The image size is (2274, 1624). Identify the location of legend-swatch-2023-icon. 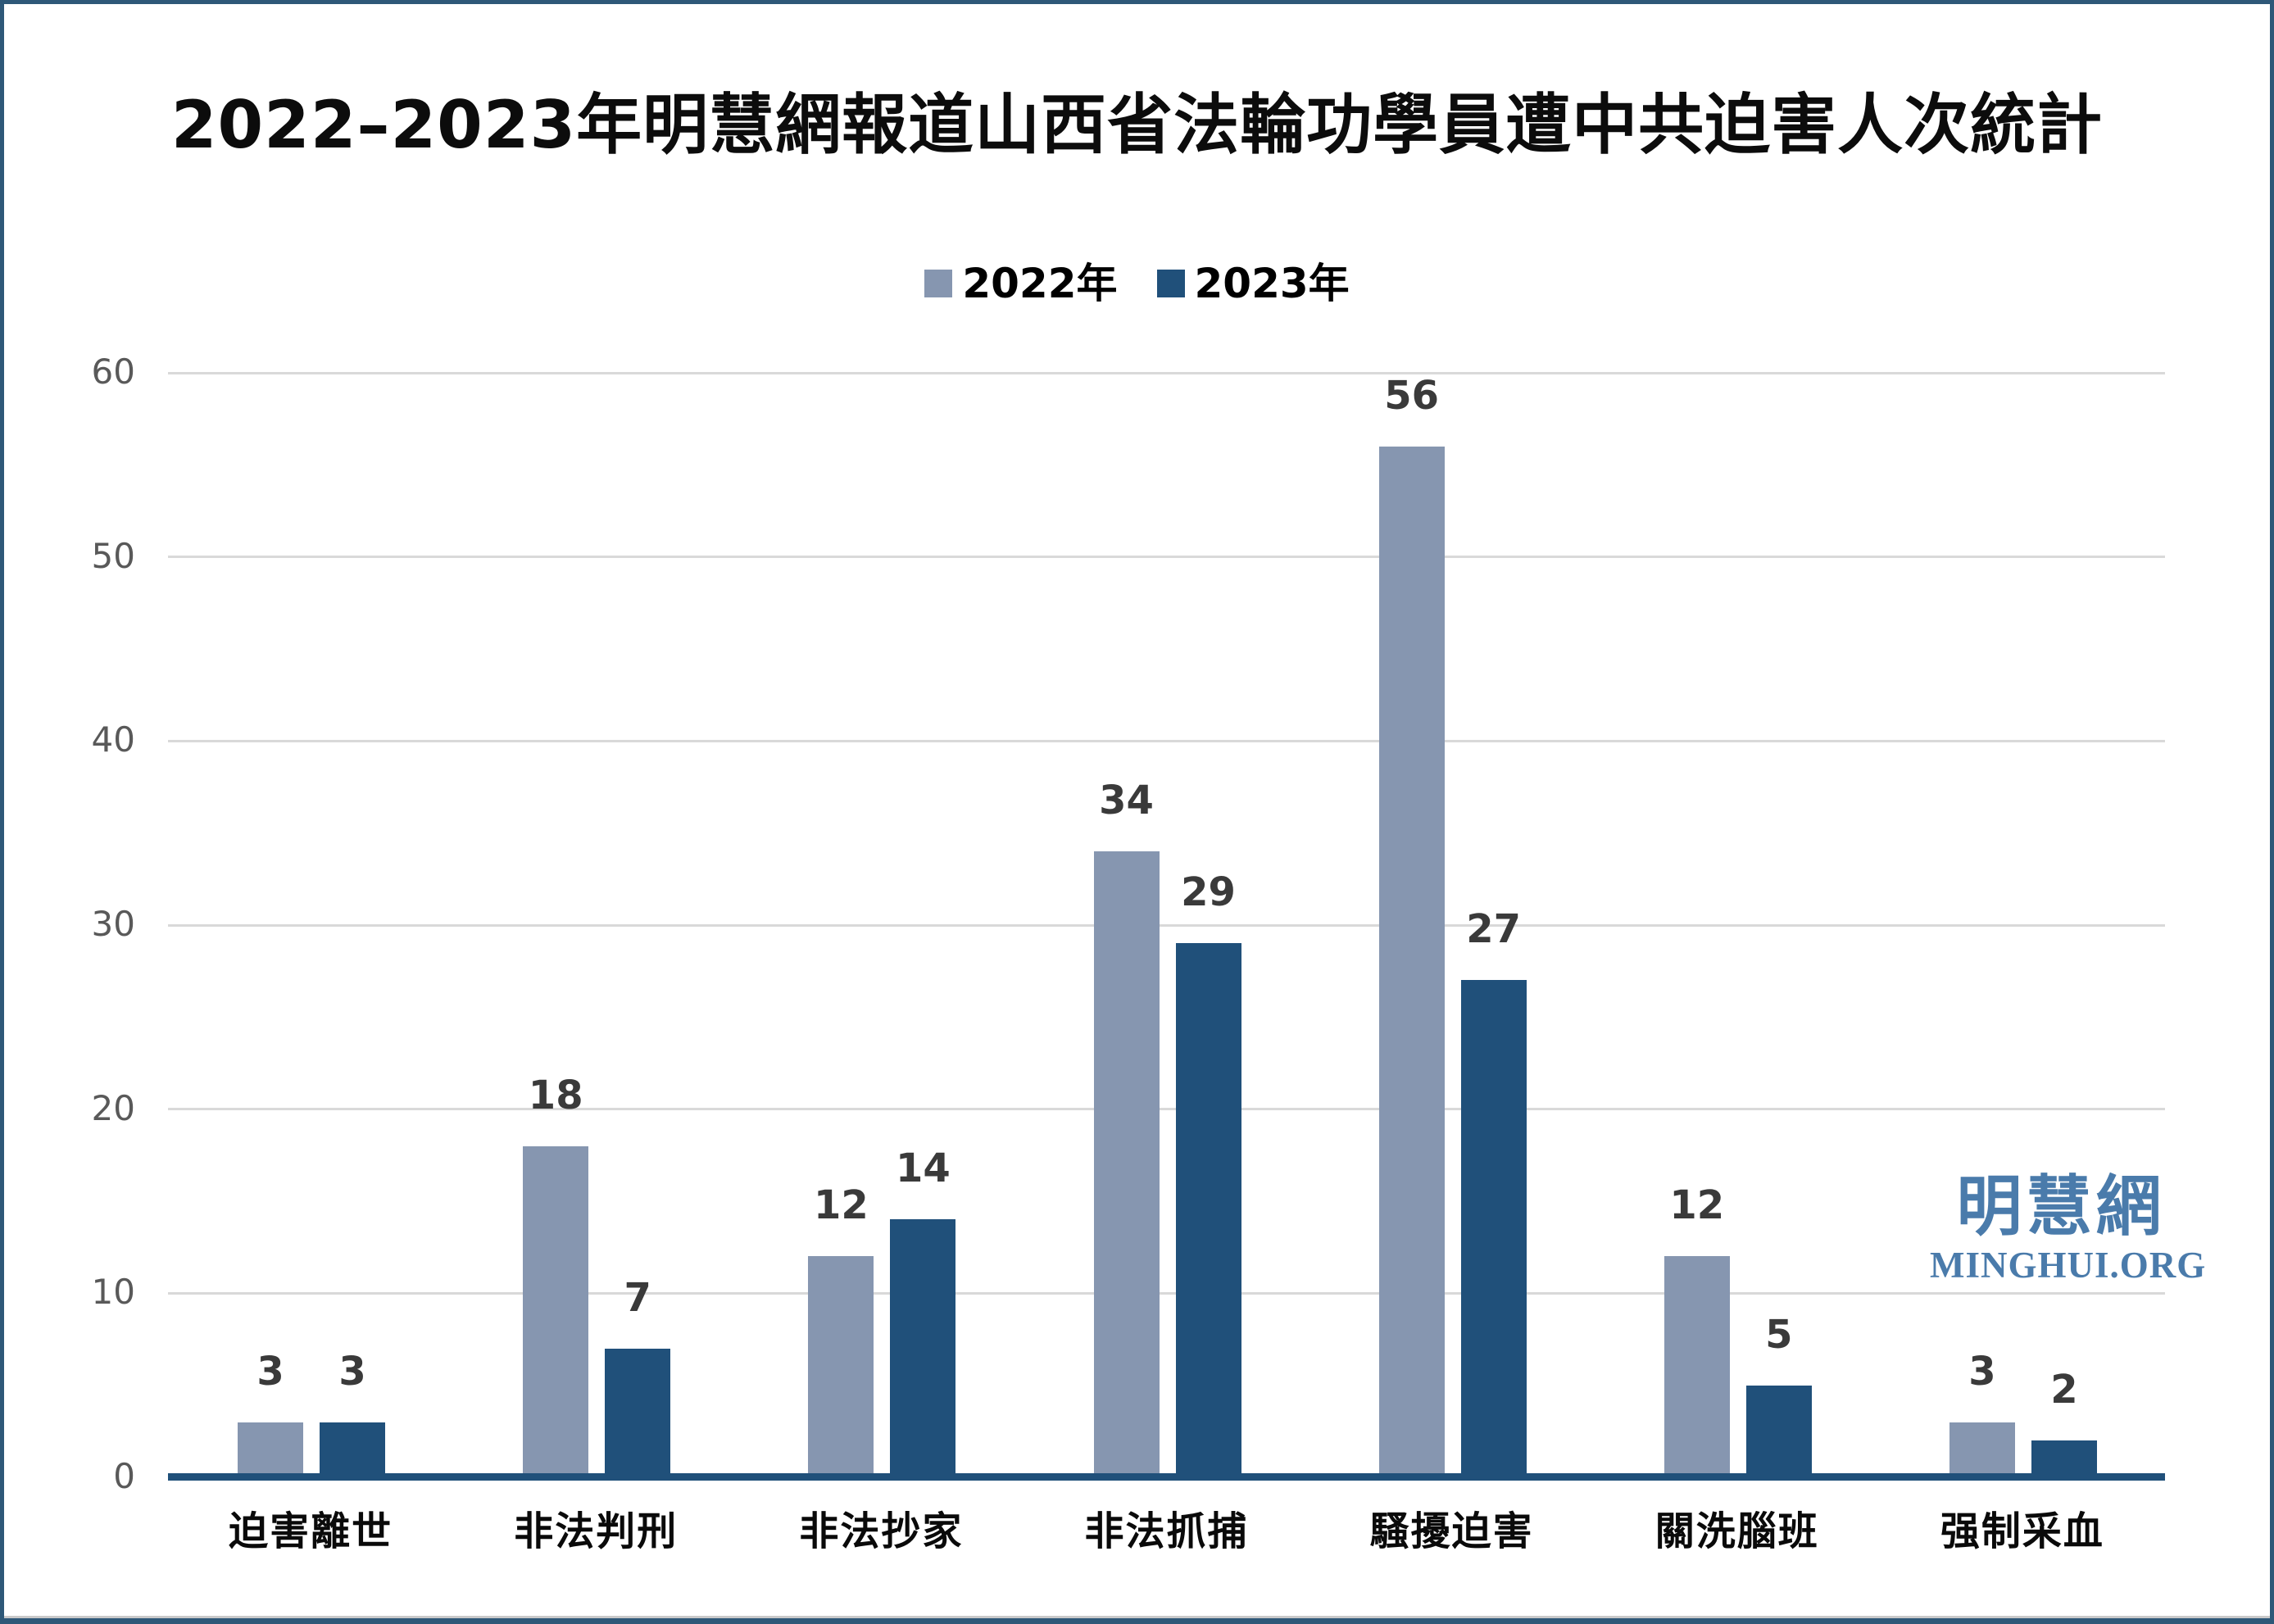
(1170, 284).